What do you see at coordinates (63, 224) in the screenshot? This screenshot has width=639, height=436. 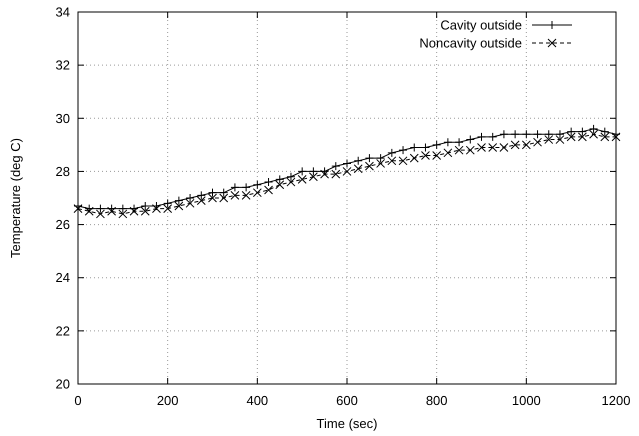 I see `y-tick-label: 26` at bounding box center [63, 224].